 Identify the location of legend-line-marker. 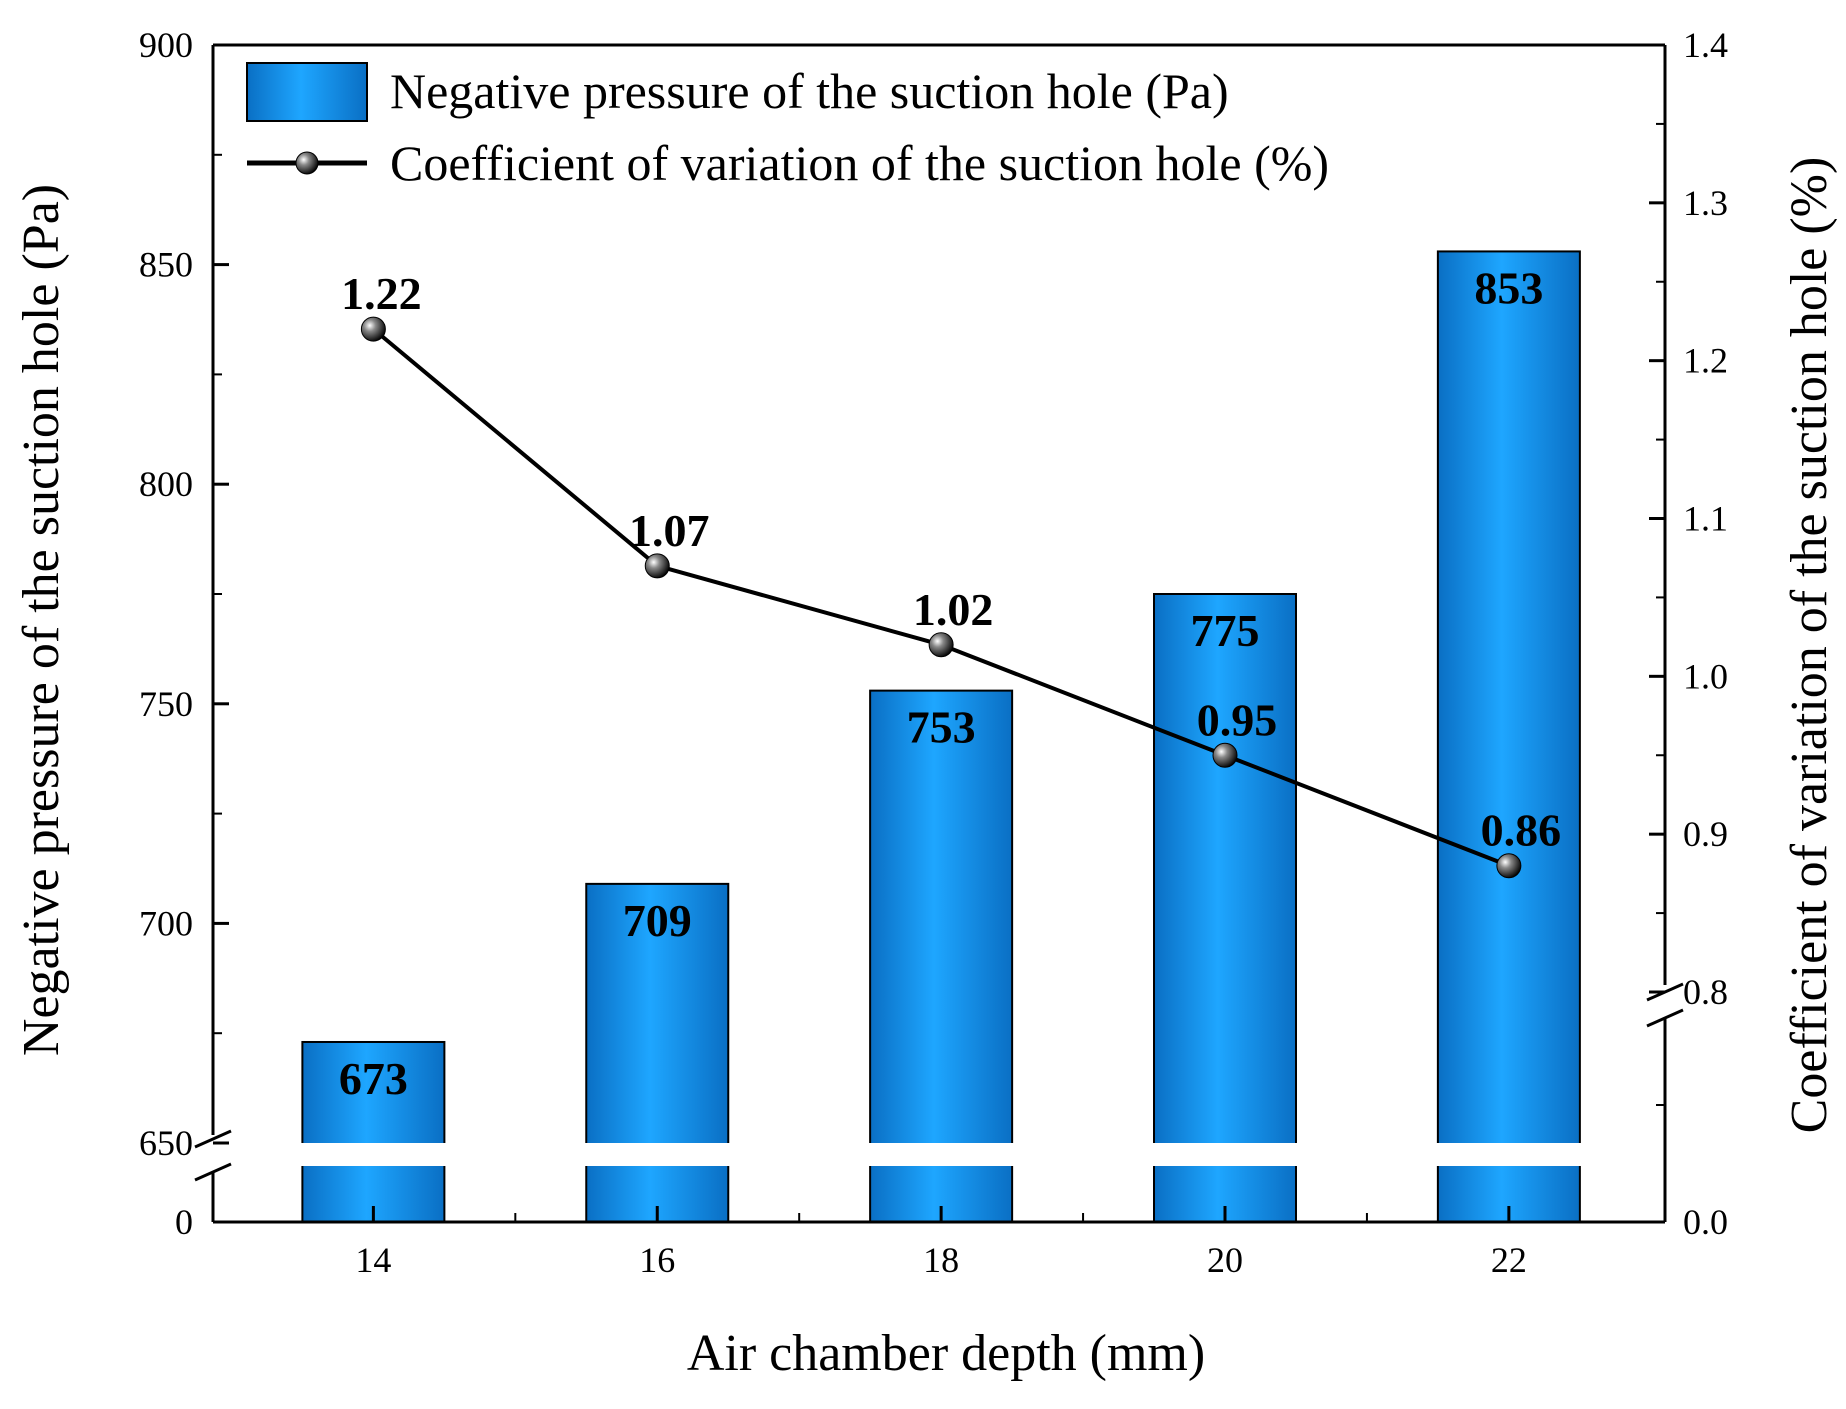
(307, 163).